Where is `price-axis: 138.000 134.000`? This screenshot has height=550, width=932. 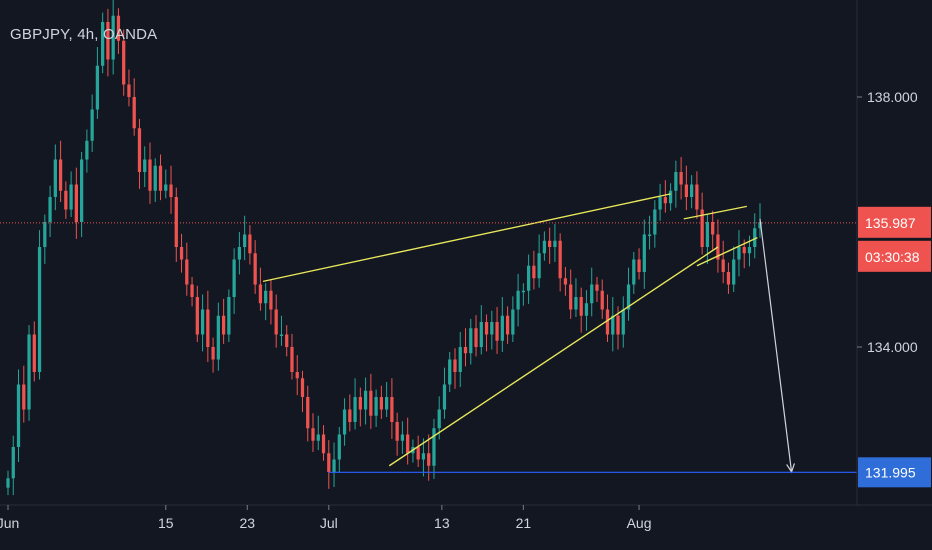
price-axis: 138.000 134.000 is located at coordinates (887, 222).